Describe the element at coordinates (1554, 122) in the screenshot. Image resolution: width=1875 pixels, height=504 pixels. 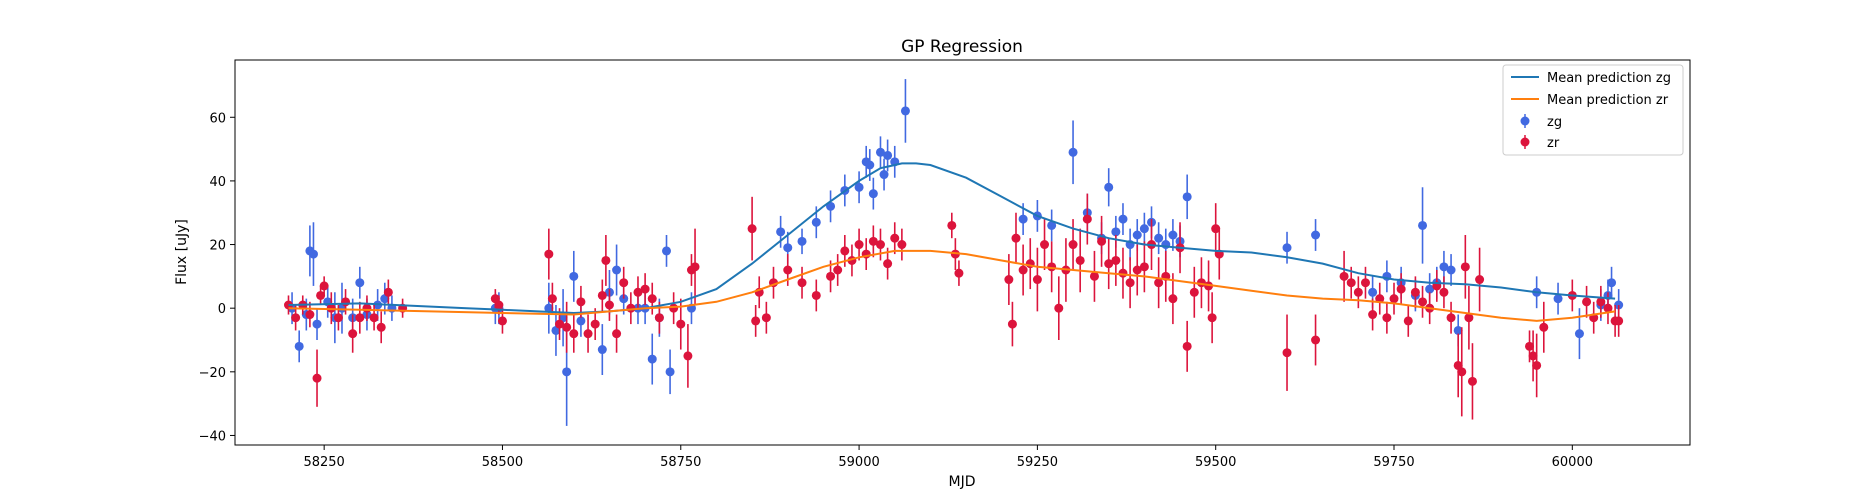
I see `legend-label-zg: zg` at that location.